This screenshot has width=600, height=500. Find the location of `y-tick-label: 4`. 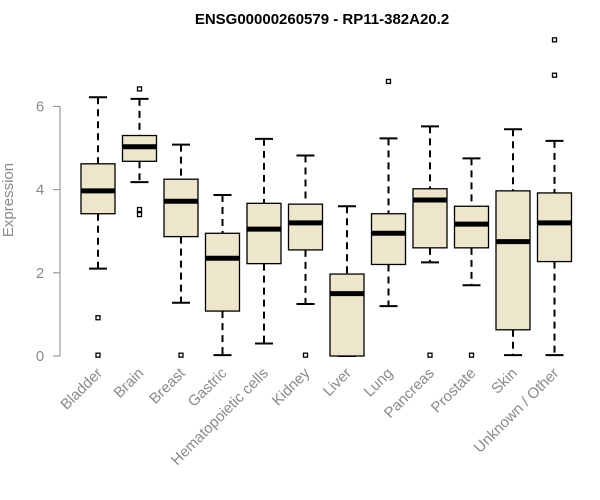

y-tick-label: 4 is located at coordinates (40, 190).